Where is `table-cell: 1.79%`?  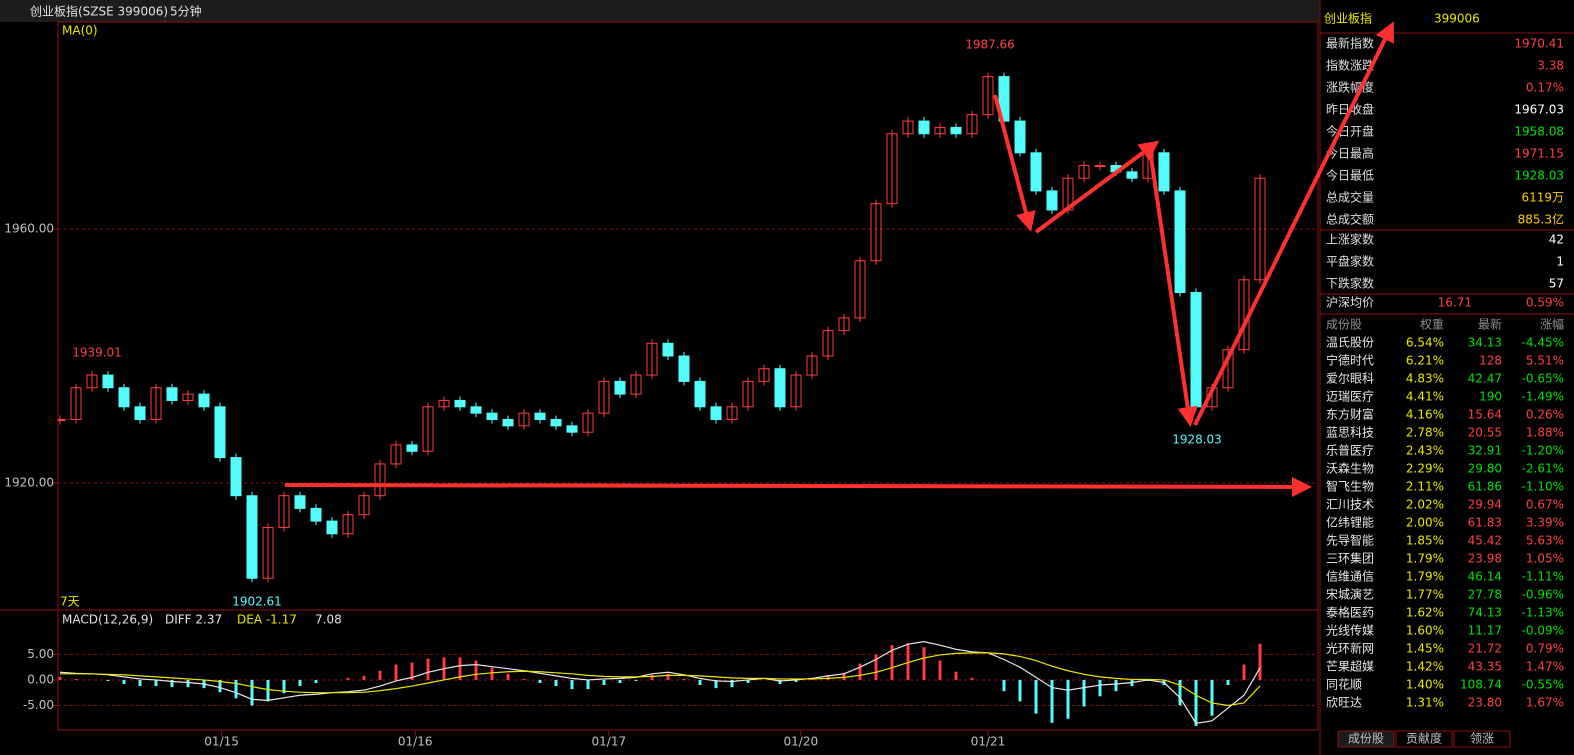 table-cell: 1.79% is located at coordinates (1425, 577).